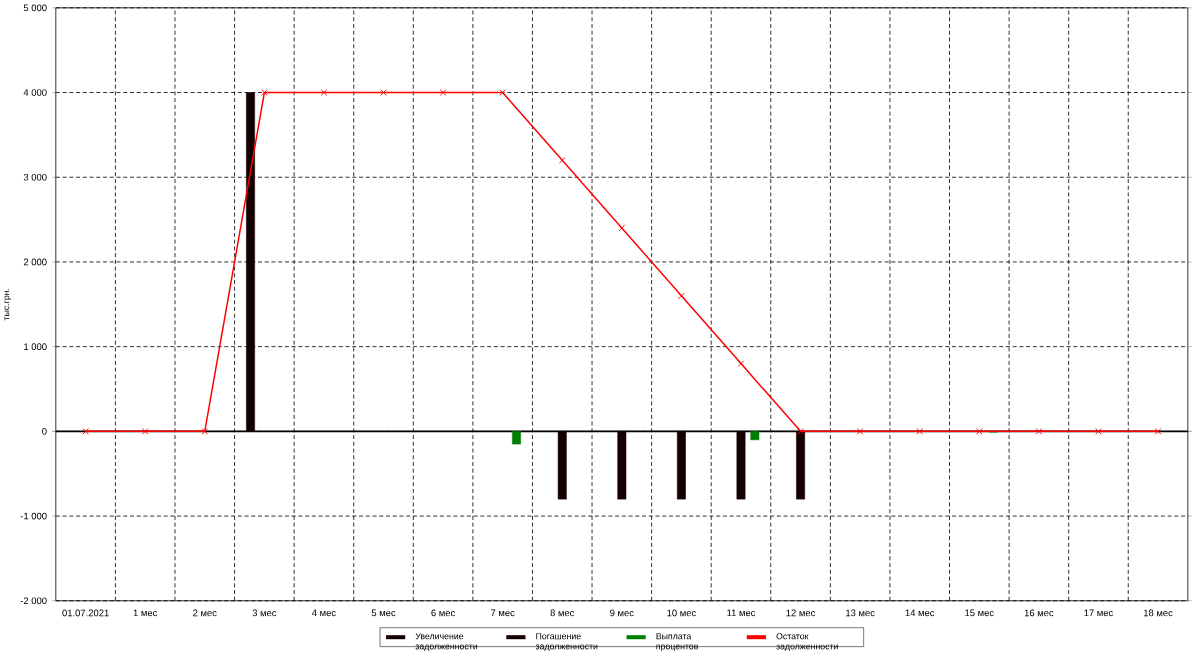  I want to click on x-tick-label: 01.07.2021, so click(85, 613).